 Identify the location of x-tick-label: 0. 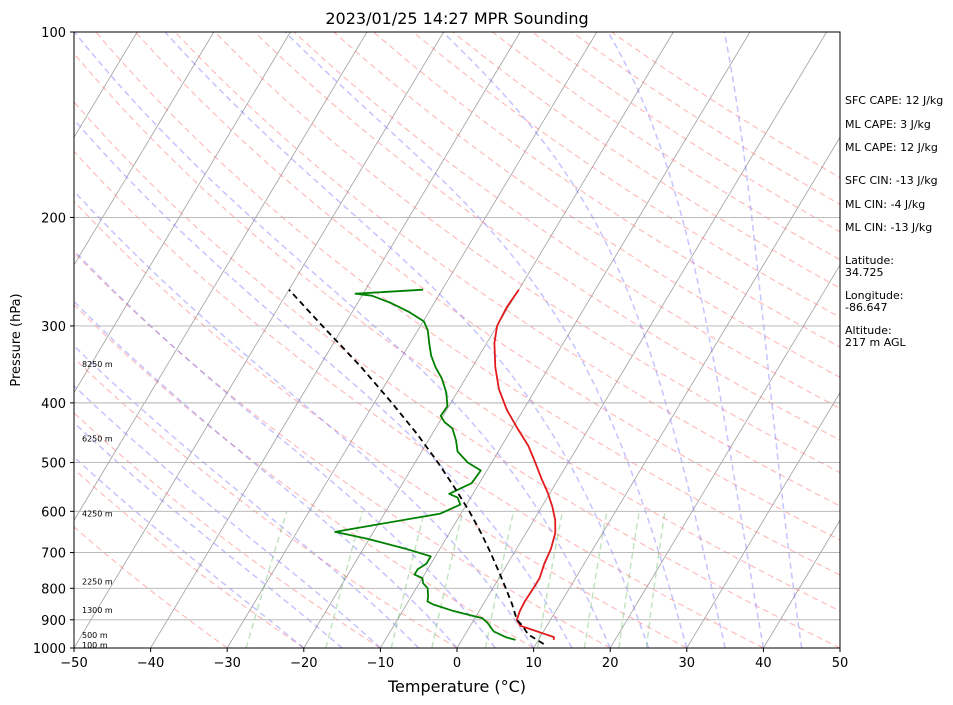
(457, 663).